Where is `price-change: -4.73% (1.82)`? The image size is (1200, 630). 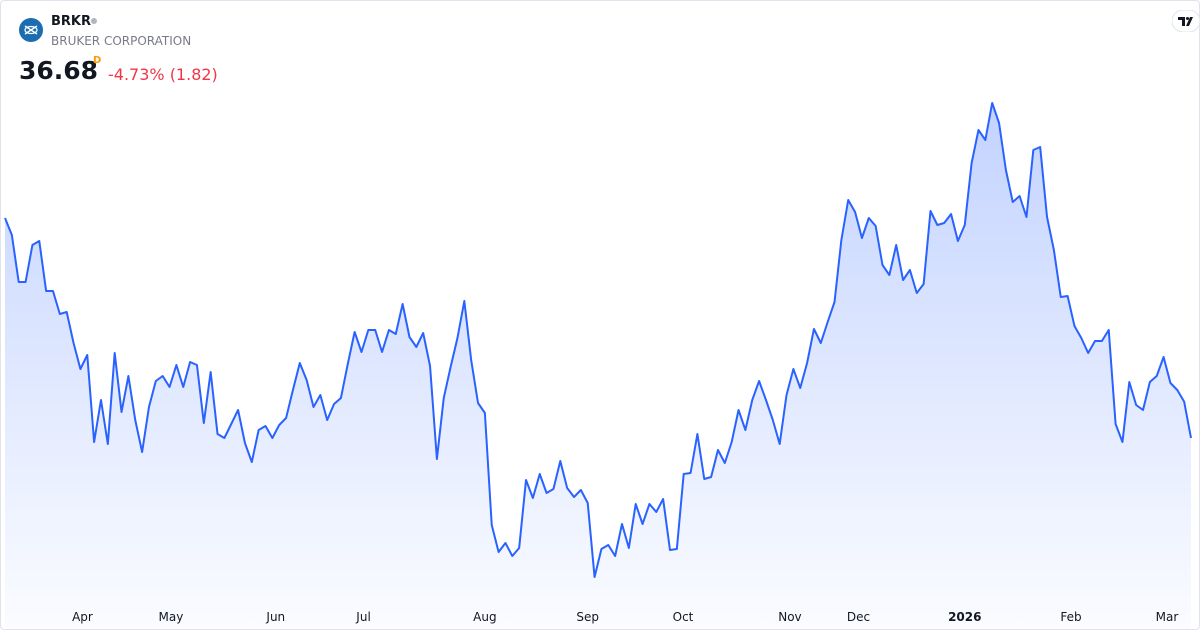 price-change: -4.73% (1.82) is located at coordinates (163, 74).